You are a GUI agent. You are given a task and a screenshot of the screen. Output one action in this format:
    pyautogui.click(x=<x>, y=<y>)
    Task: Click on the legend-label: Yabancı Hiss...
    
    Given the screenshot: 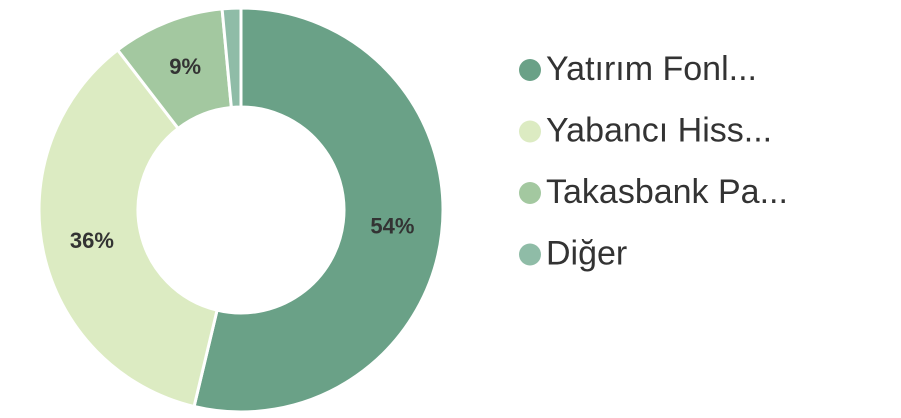 What is the action you would take?
    pyautogui.click(x=659, y=130)
    